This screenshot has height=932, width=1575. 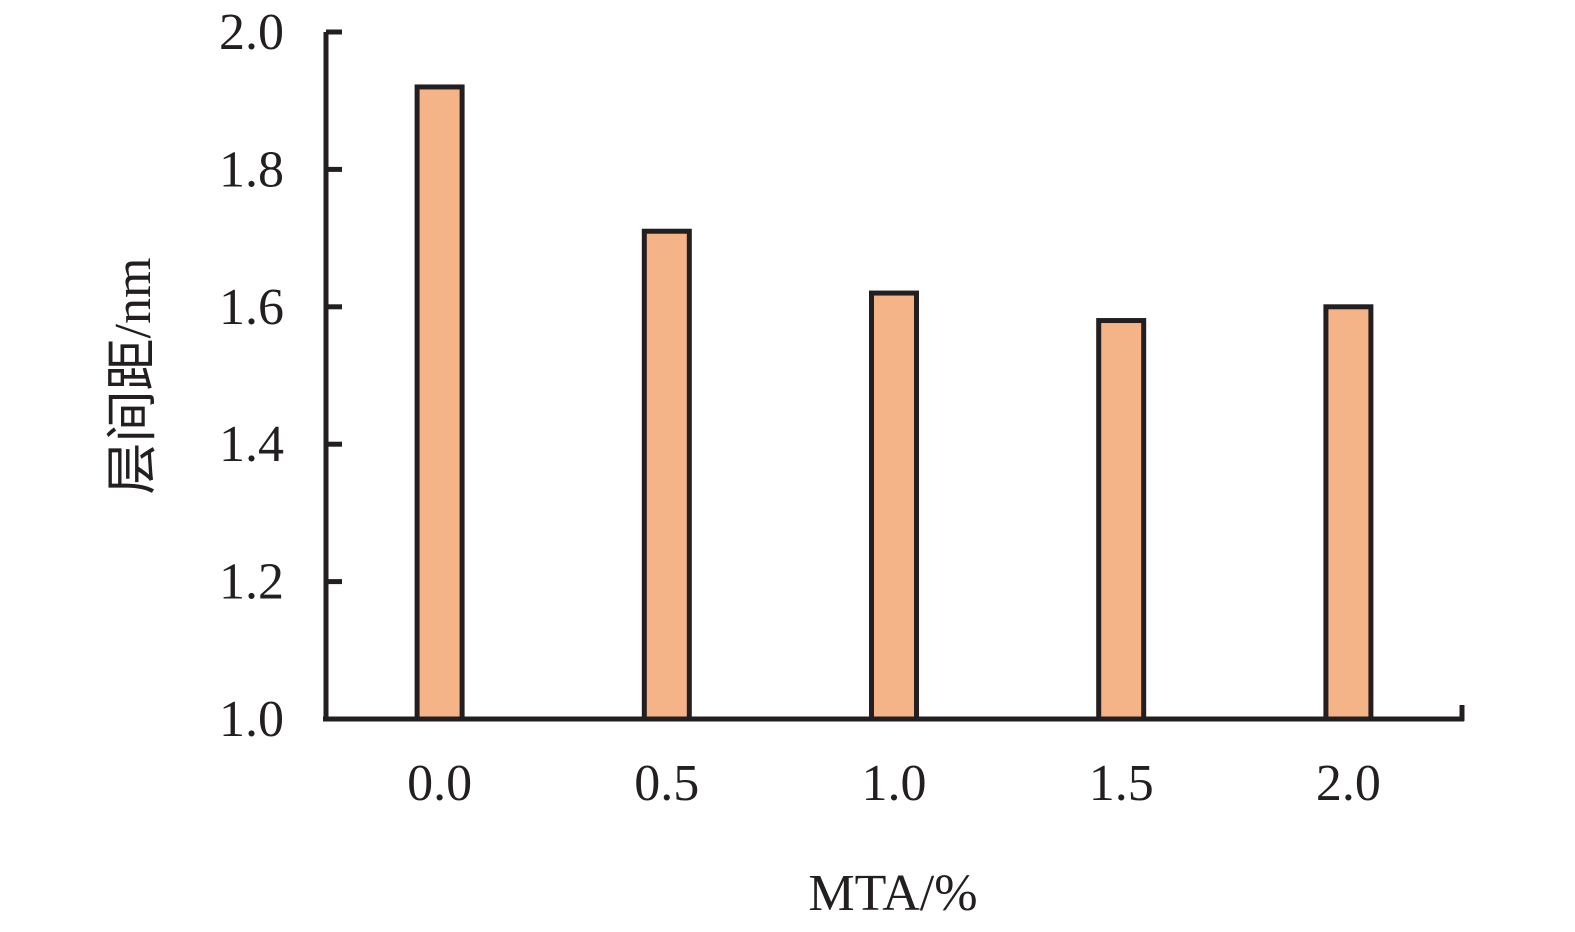 What do you see at coordinates (666, 475) in the screenshot?
I see `bar-0.5` at bounding box center [666, 475].